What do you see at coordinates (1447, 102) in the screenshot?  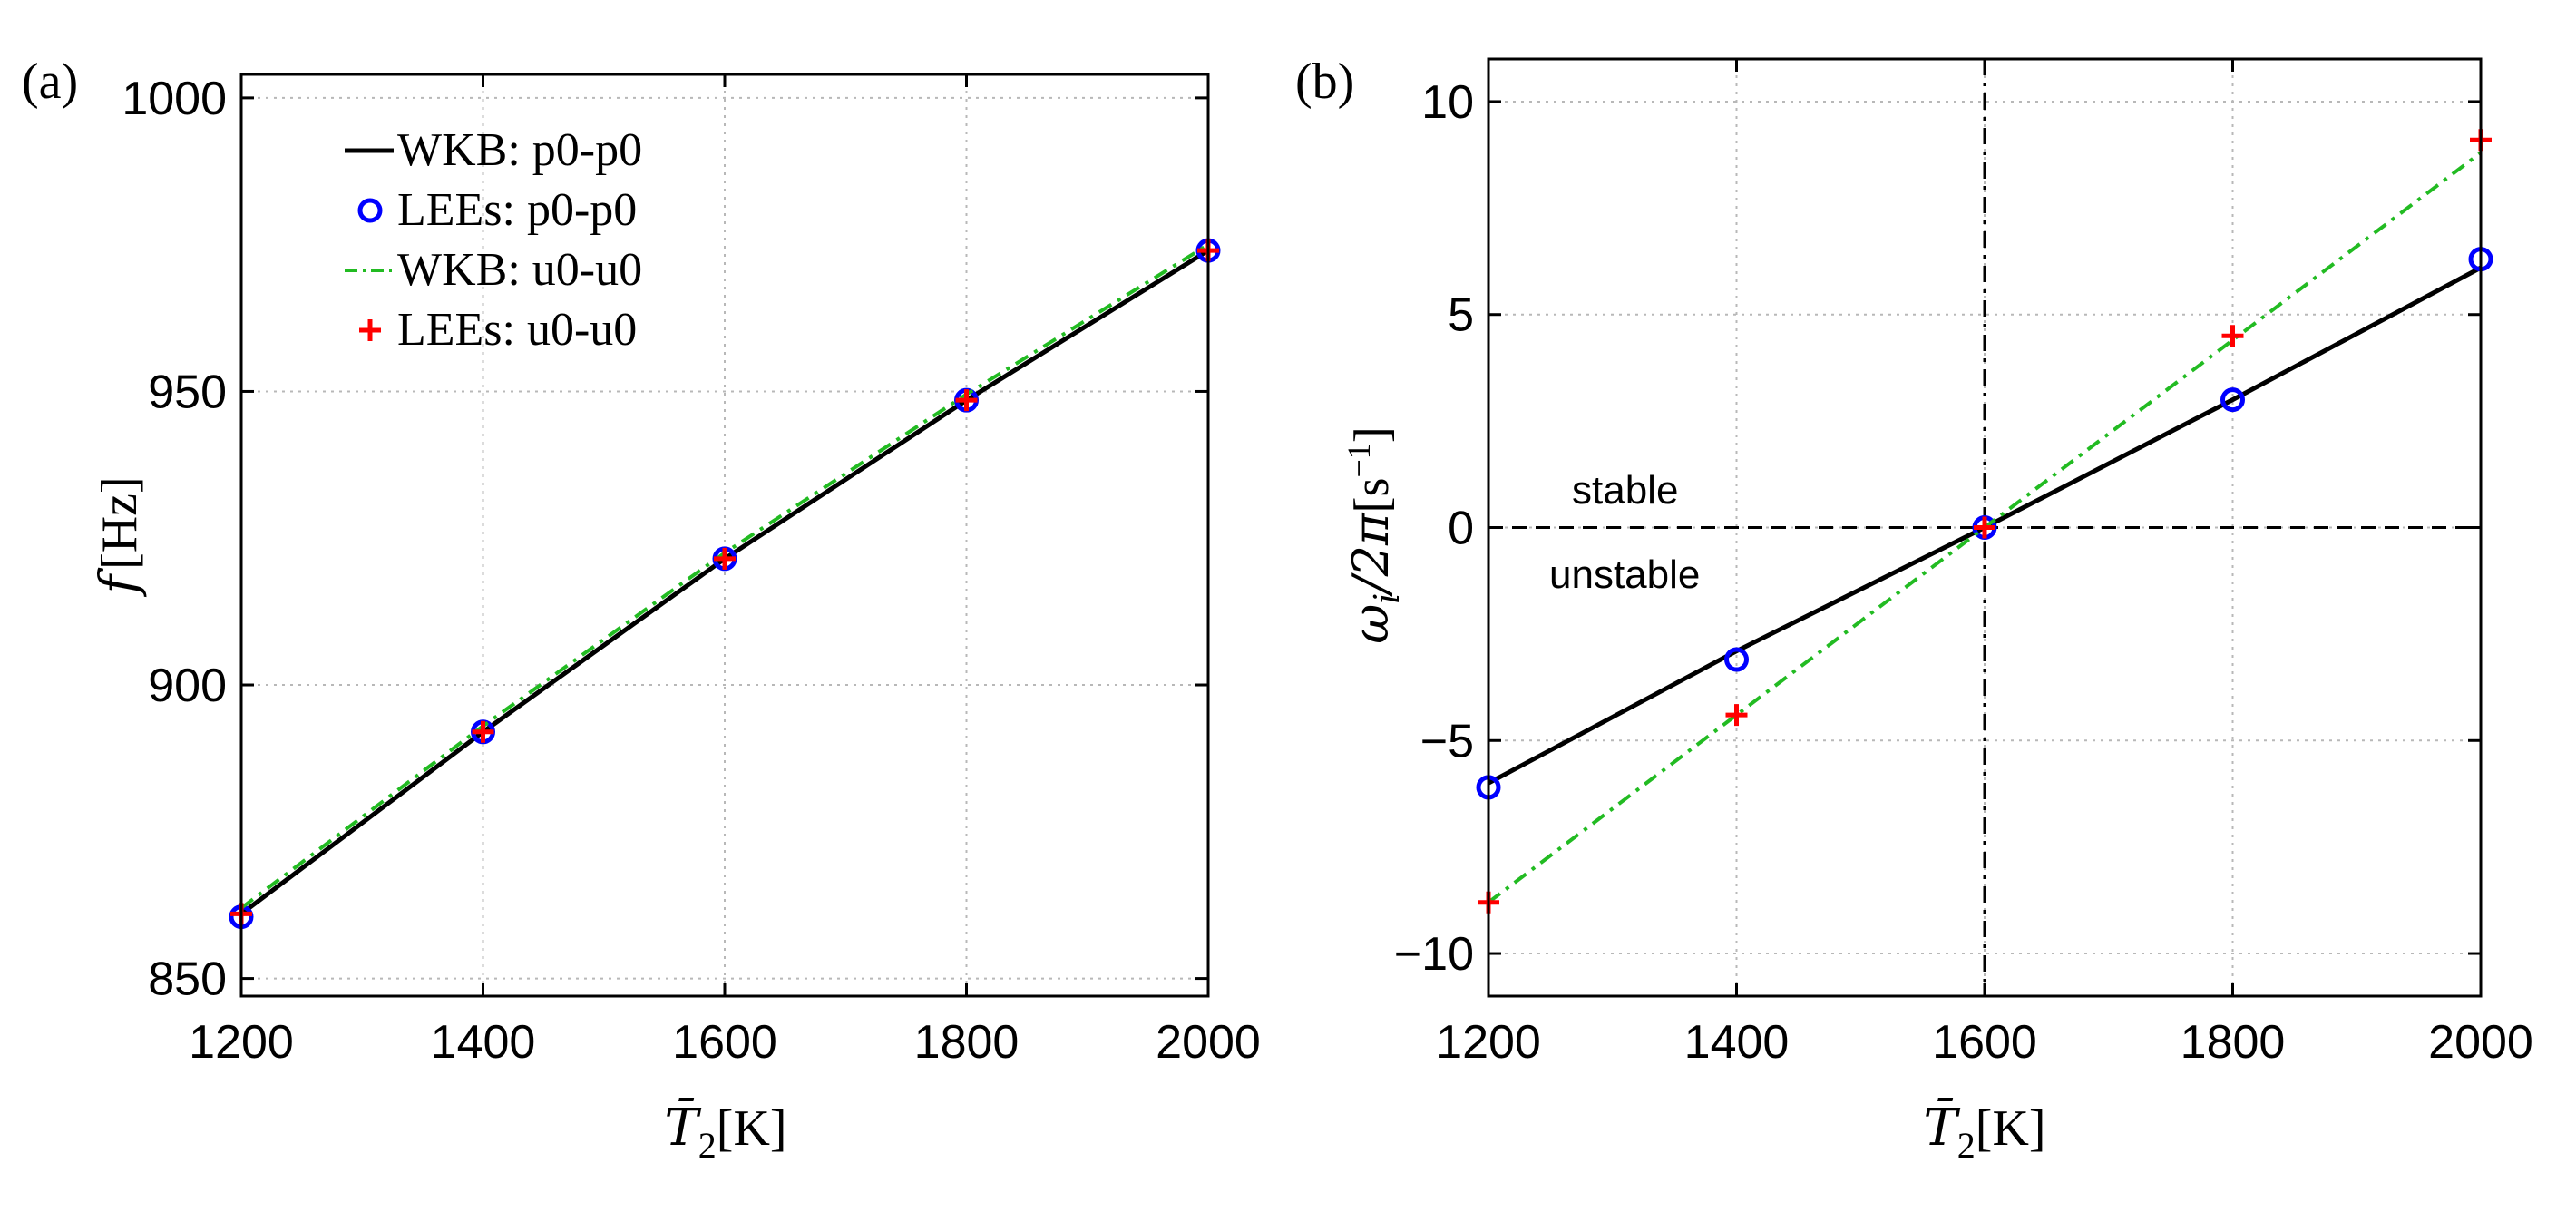 I see `y-tick-label: 10` at bounding box center [1447, 102].